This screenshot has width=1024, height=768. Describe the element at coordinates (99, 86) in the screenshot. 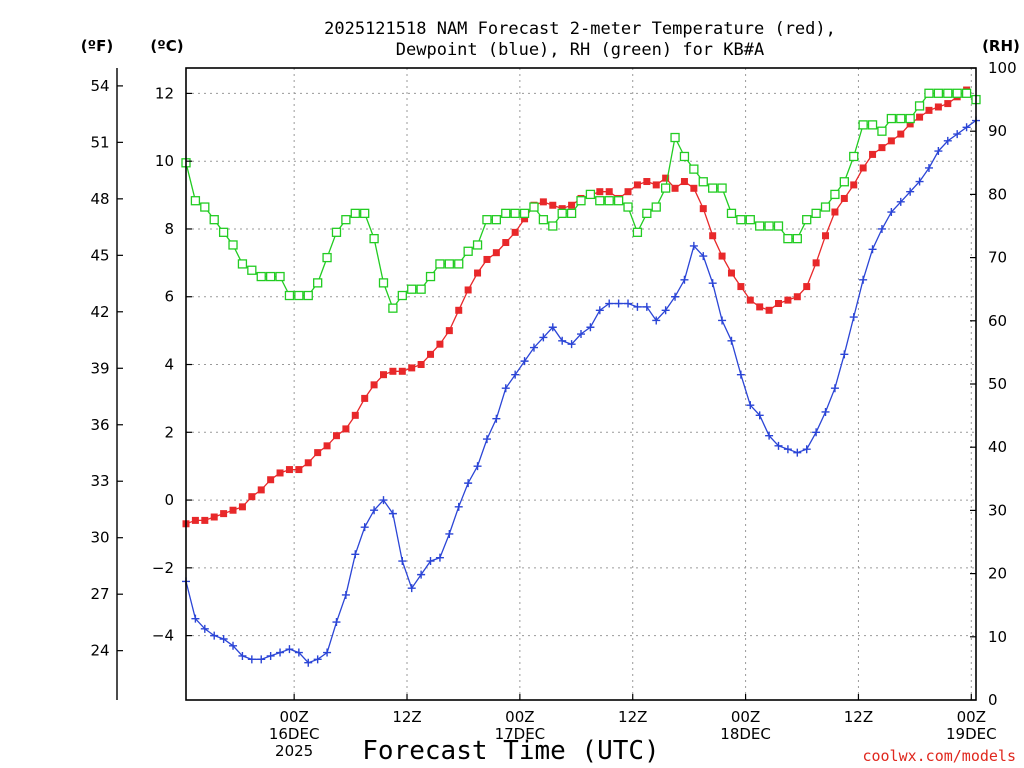

I see `f-tick-label: 54` at that location.